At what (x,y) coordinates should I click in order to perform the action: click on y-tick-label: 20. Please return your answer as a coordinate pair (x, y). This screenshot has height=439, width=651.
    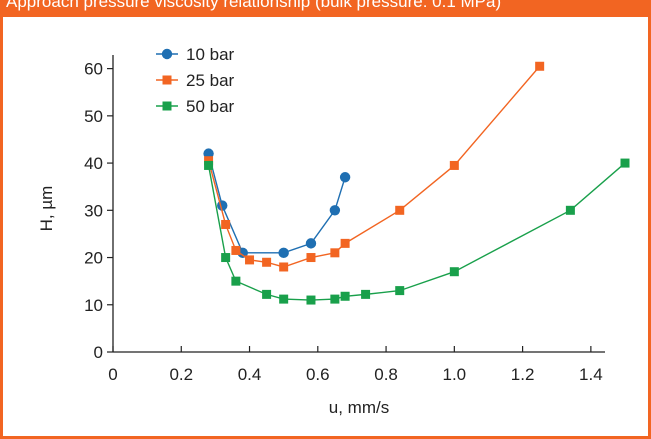
    Looking at the image, I should click on (93, 258).